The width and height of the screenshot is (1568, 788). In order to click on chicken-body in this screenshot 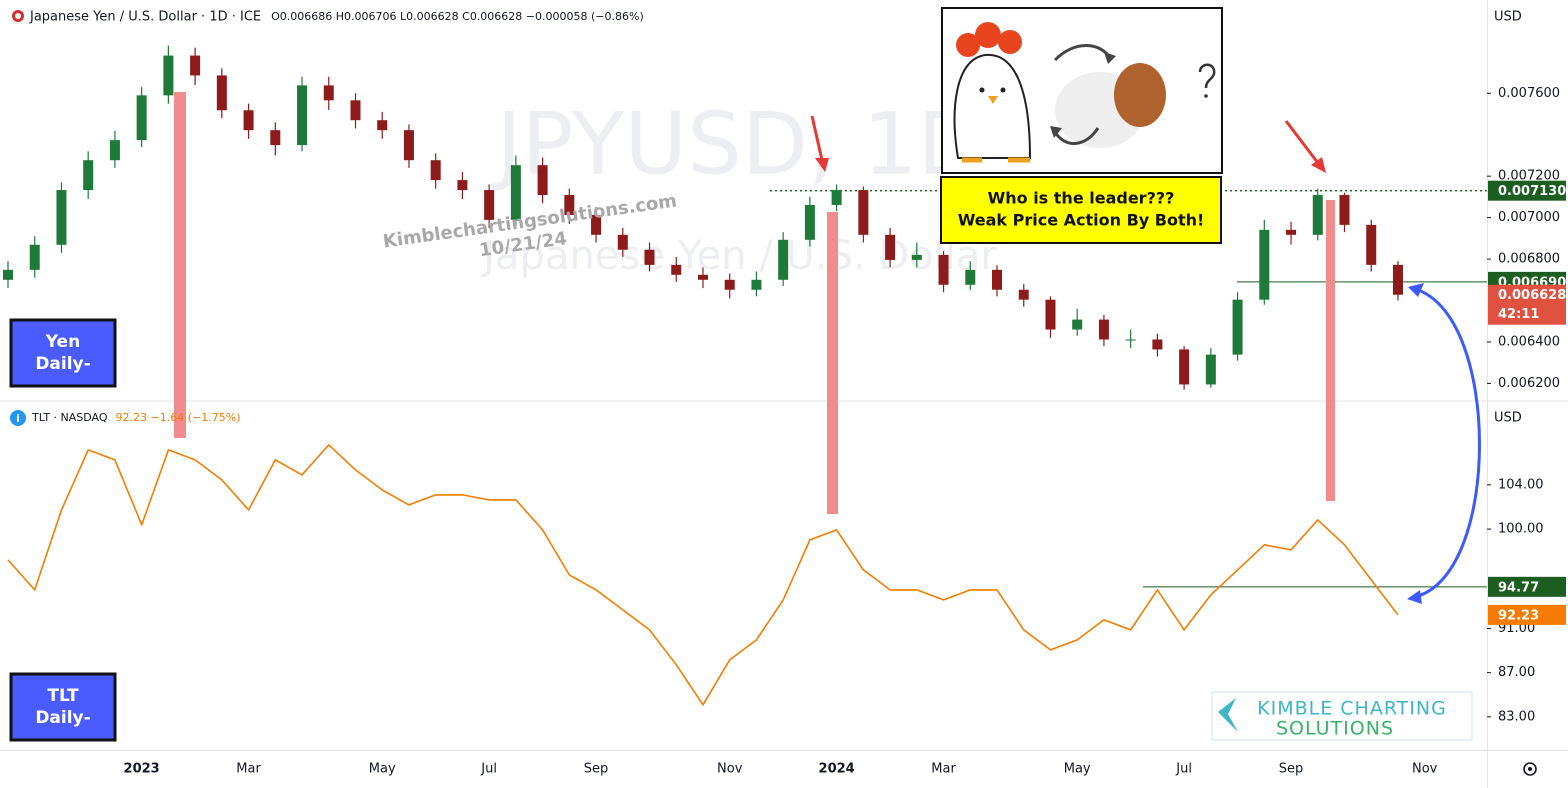, I will do `click(992, 106)`.